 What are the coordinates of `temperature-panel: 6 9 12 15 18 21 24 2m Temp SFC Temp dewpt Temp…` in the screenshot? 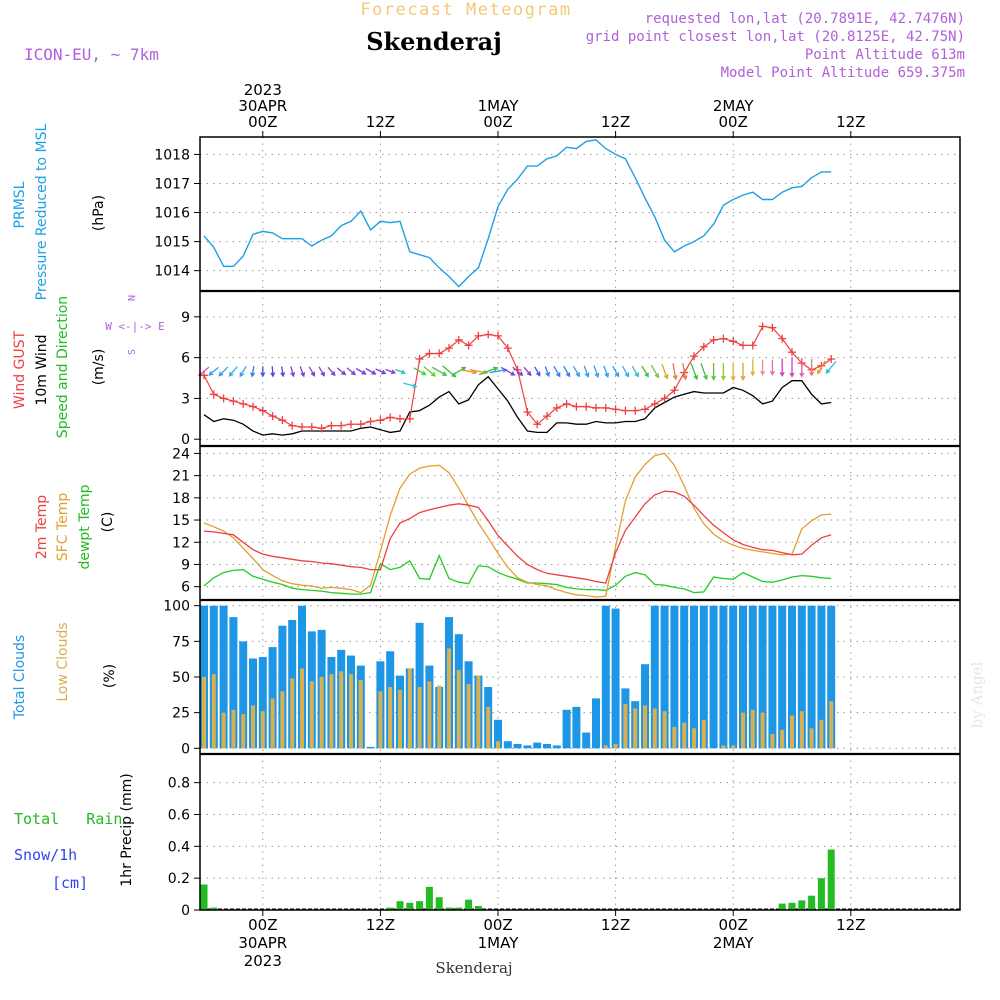 It's located at (497, 523).